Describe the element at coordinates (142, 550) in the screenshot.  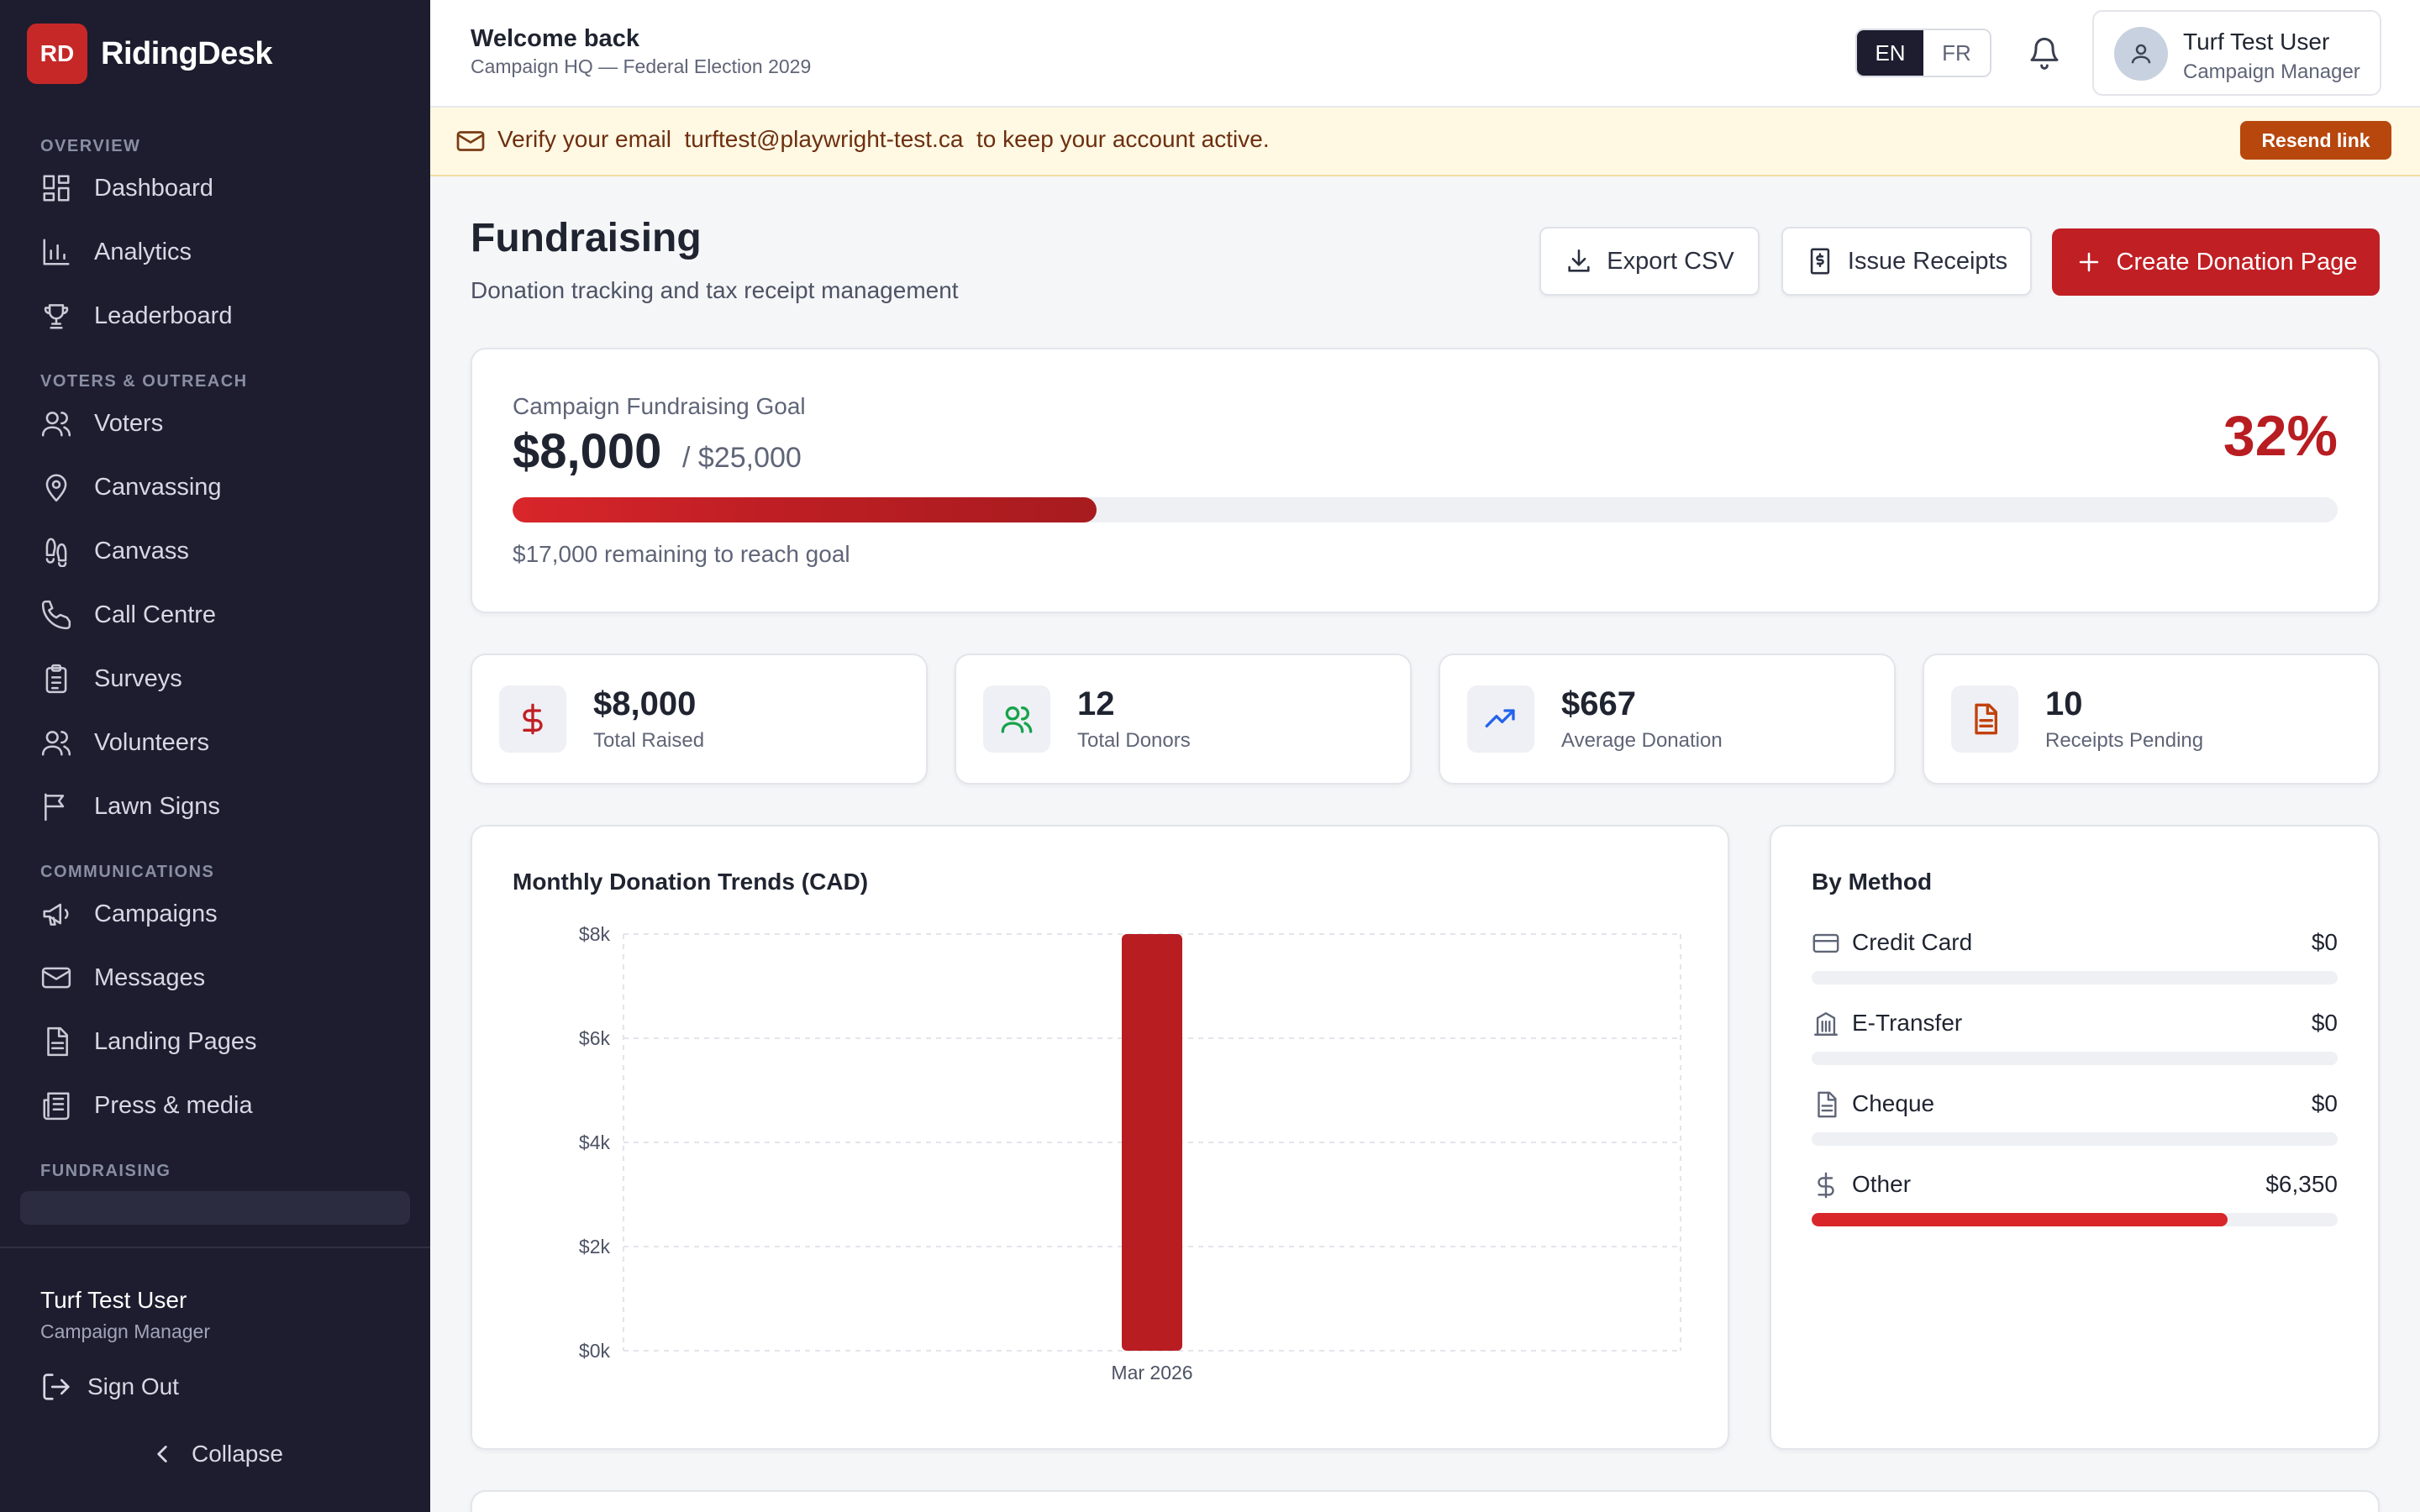
I see `sidebar-item-label: Canvass` at that location.